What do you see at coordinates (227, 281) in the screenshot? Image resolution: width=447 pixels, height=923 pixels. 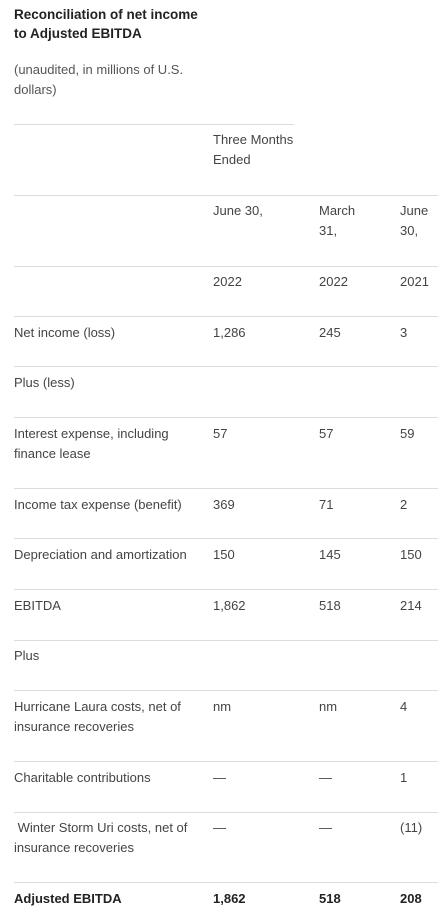 I see `header-col-a-year: 2022` at bounding box center [227, 281].